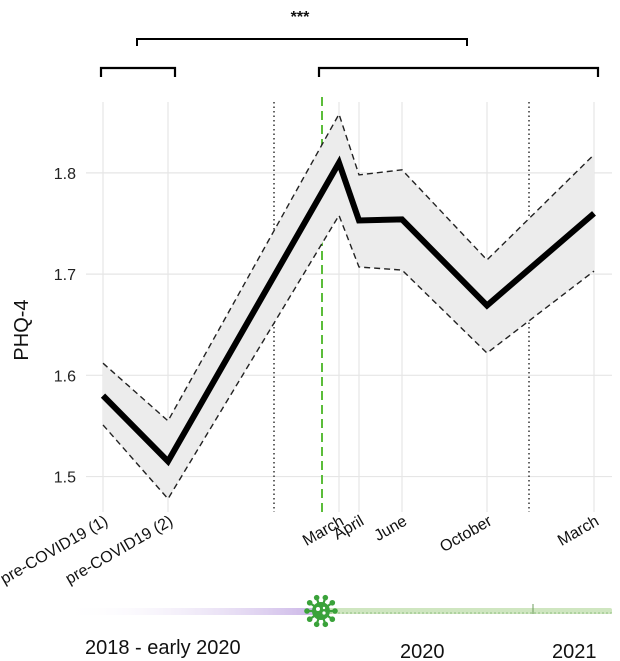  Describe the element at coordinates (349, 57) in the screenshot. I see `significance-brackets` at that location.